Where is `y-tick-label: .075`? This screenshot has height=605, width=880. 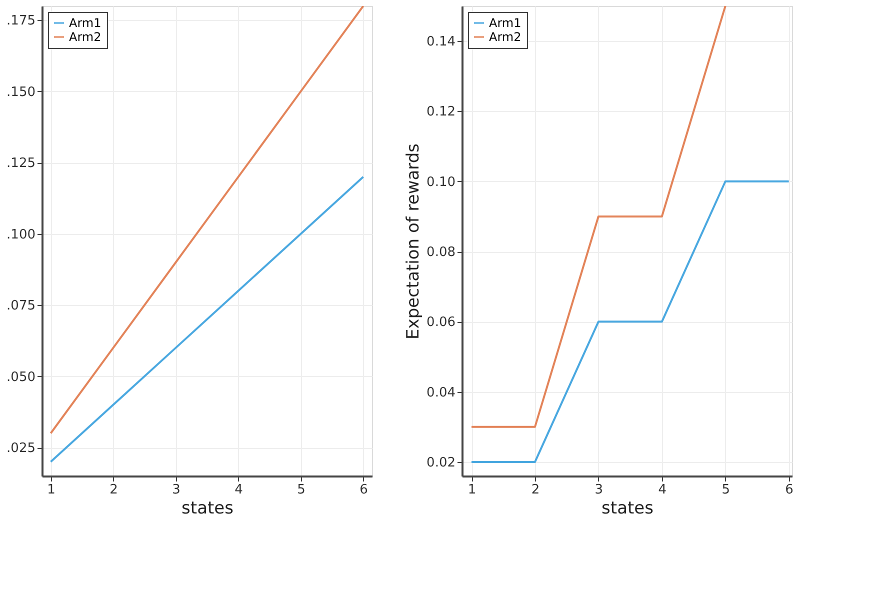
y-tick-label: .075 is located at coordinates (21, 306).